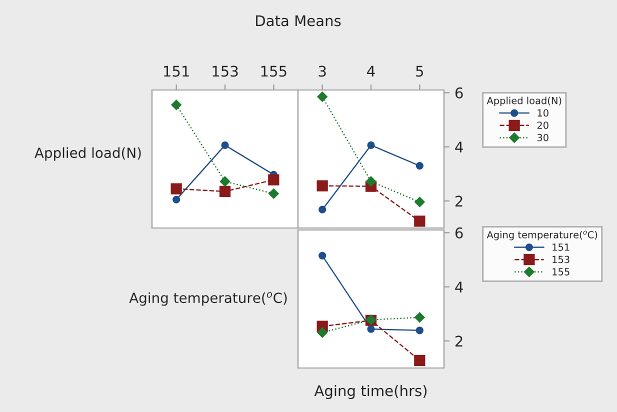  What do you see at coordinates (542, 125) in the screenshot?
I see `legend-label: 20` at bounding box center [542, 125].